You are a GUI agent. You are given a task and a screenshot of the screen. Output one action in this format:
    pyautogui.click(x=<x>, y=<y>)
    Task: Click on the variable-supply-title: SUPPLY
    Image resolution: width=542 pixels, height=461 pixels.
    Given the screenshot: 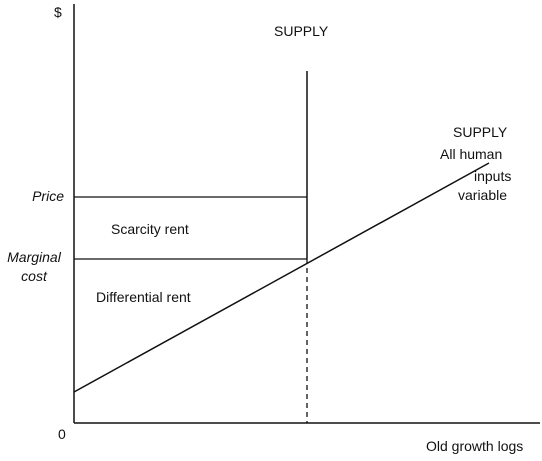 What is the action you would take?
    pyautogui.click(x=480, y=132)
    